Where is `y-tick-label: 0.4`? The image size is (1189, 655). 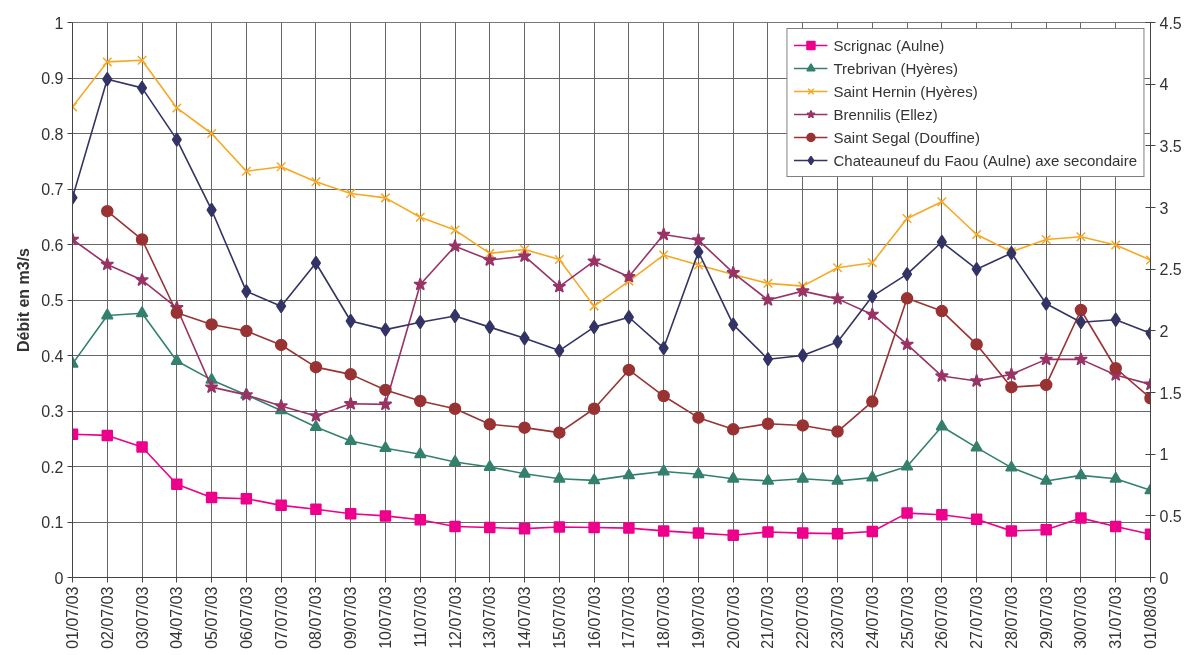
y-tick-label: 0.4 is located at coordinates (52, 356).